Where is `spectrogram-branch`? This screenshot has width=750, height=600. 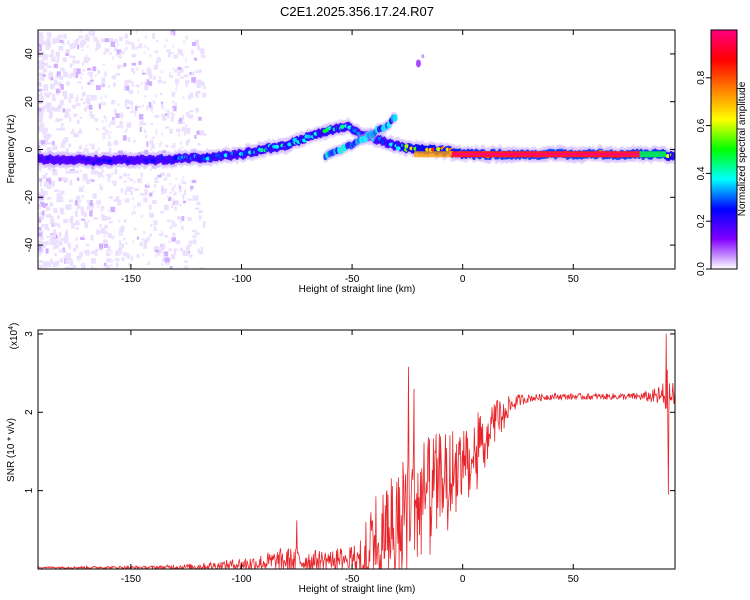
spectrogram-branch is located at coordinates (360, 137).